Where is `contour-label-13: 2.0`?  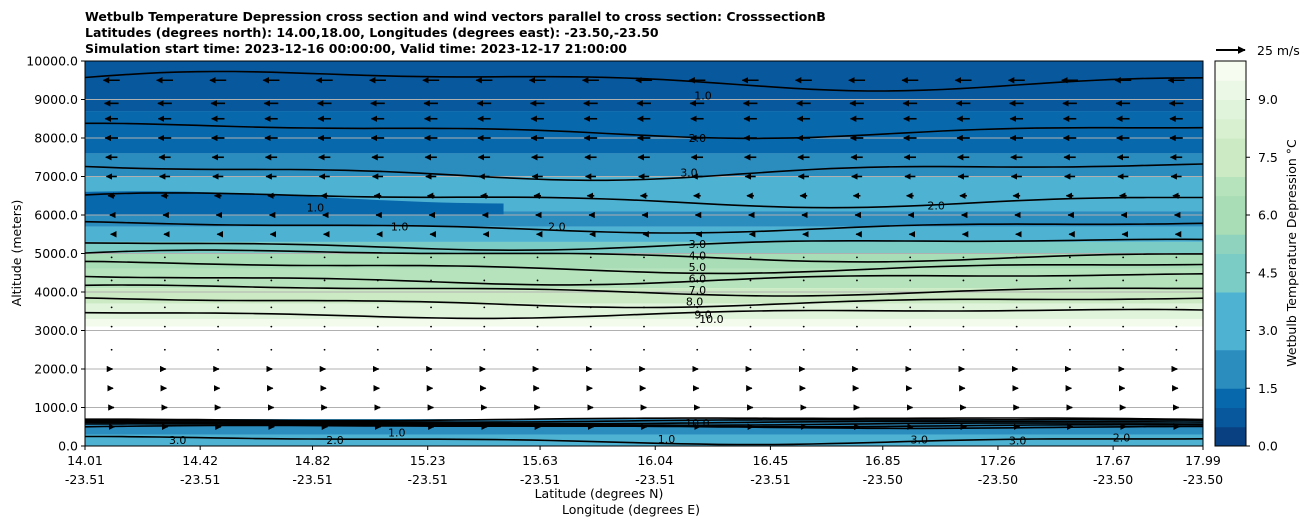
contour-label-13: 2.0 is located at coordinates (557, 227).